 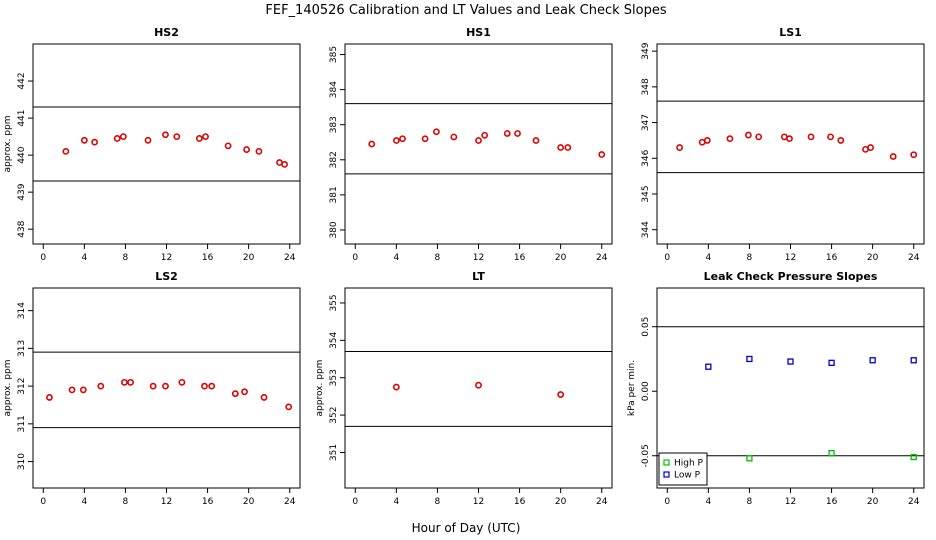 I want to click on panel-title: LS2, so click(x=166, y=276).